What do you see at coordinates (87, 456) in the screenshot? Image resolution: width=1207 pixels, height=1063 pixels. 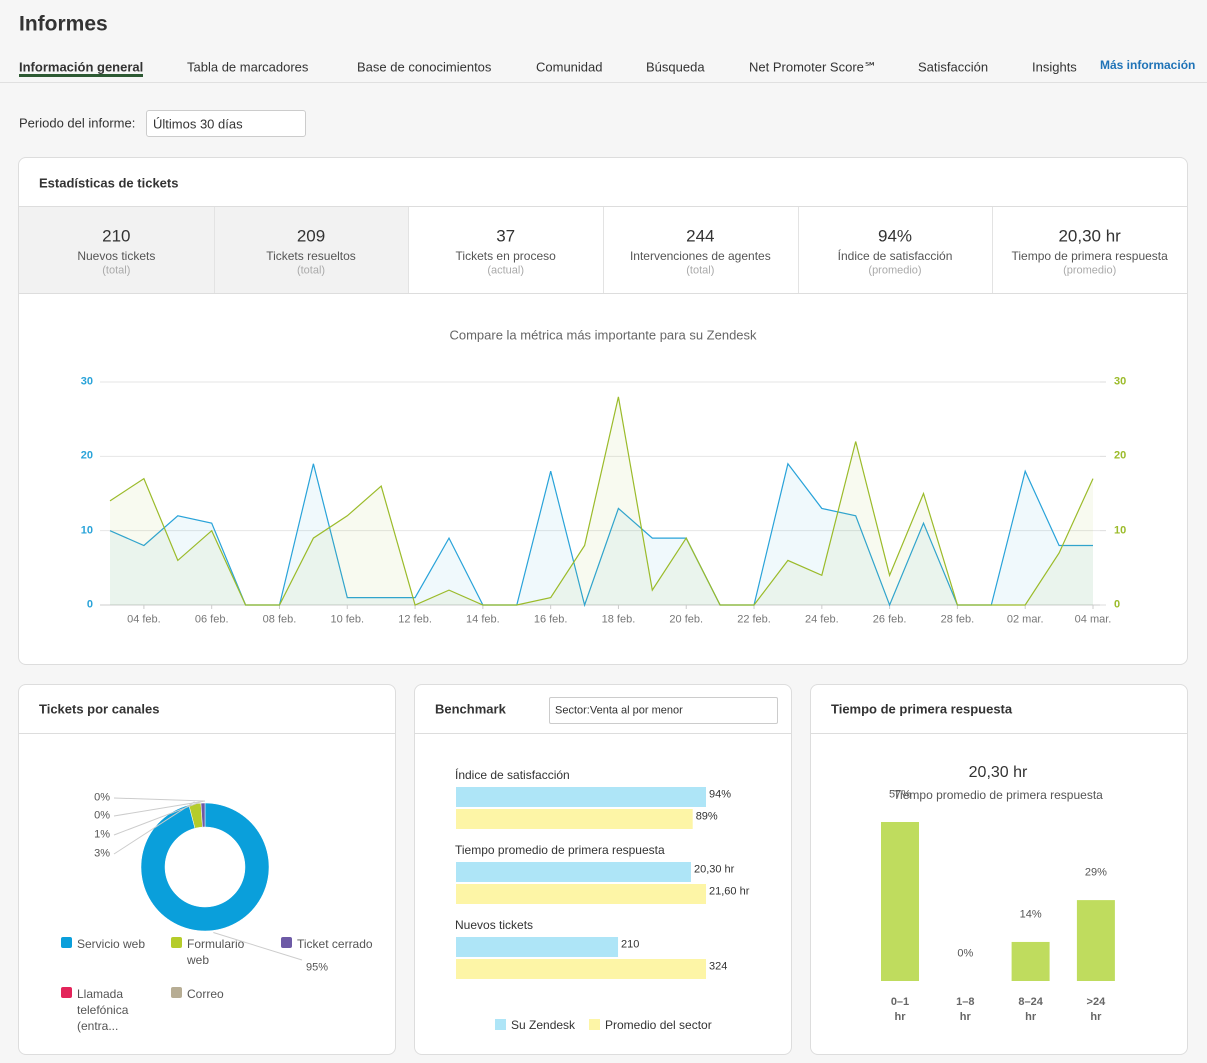 I see `y-tick-label: 20` at bounding box center [87, 456].